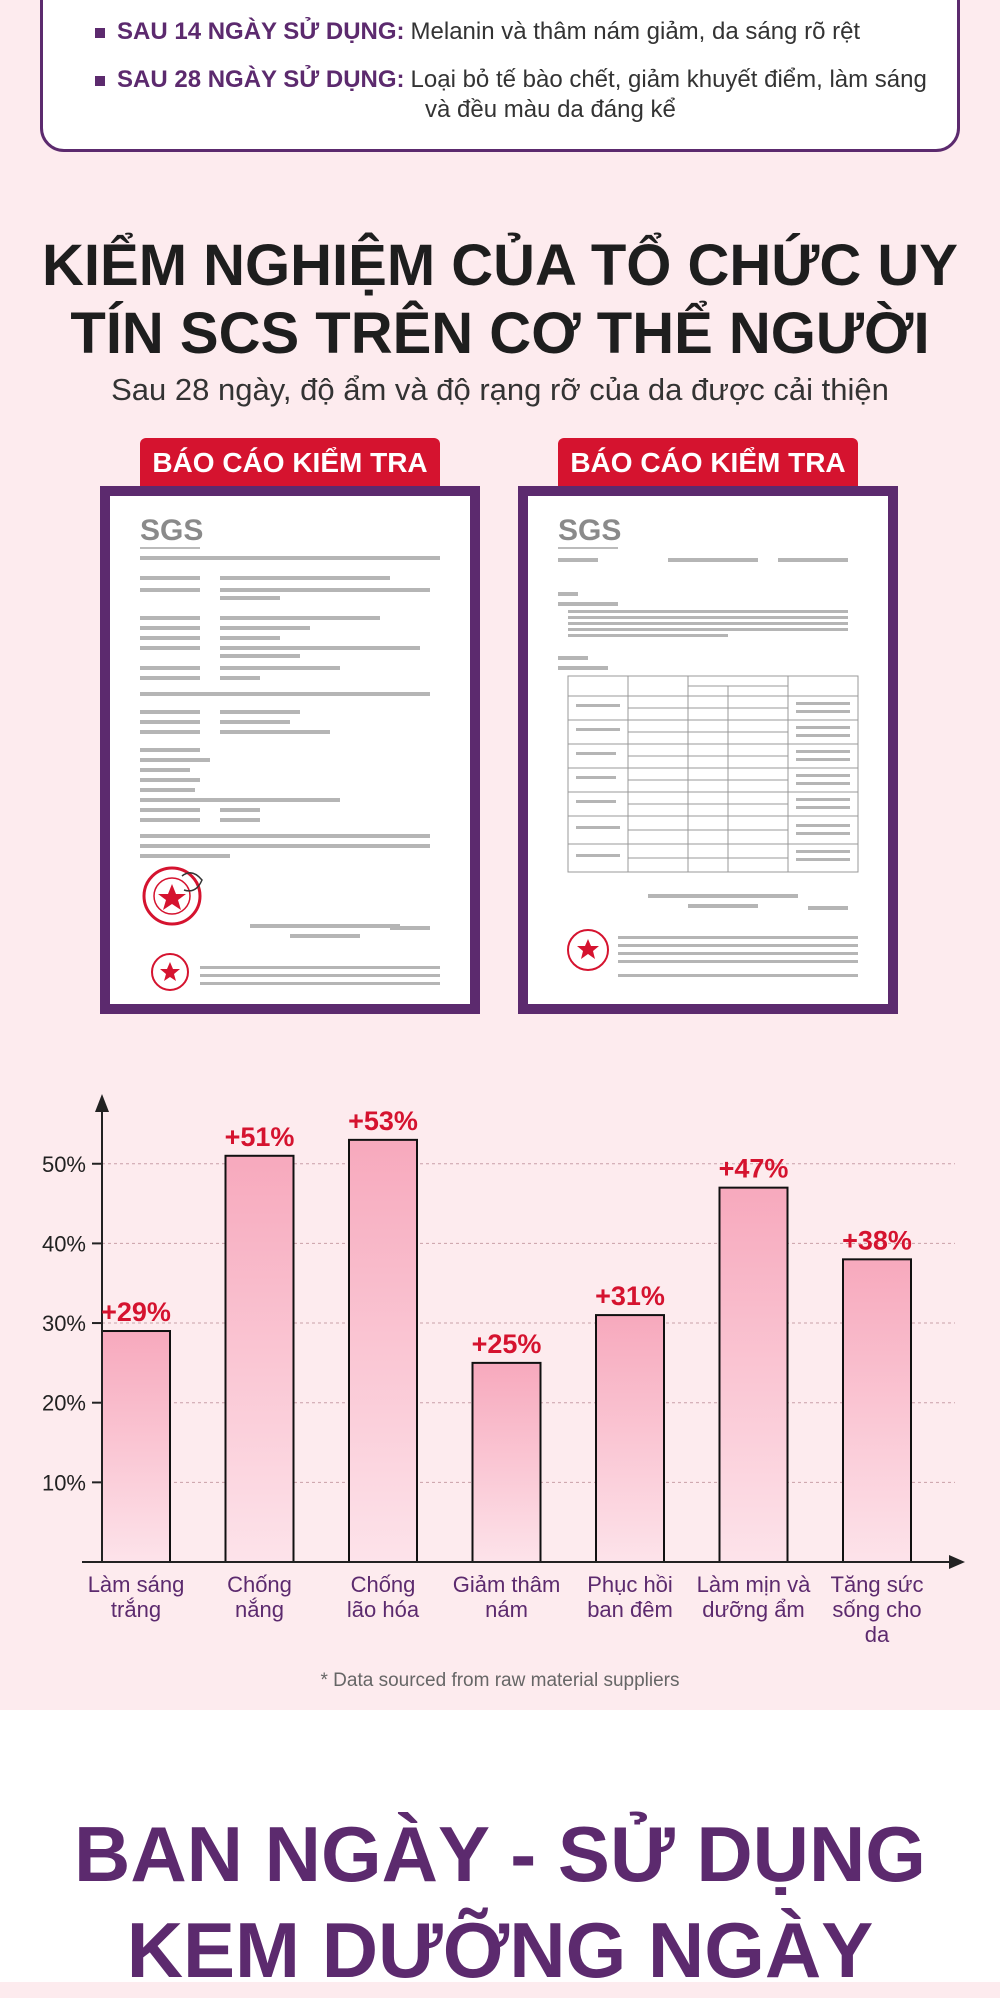 The width and height of the screenshot is (1000, 1998). I want to click on y-tick-label: 30%, so click(64, 1323).